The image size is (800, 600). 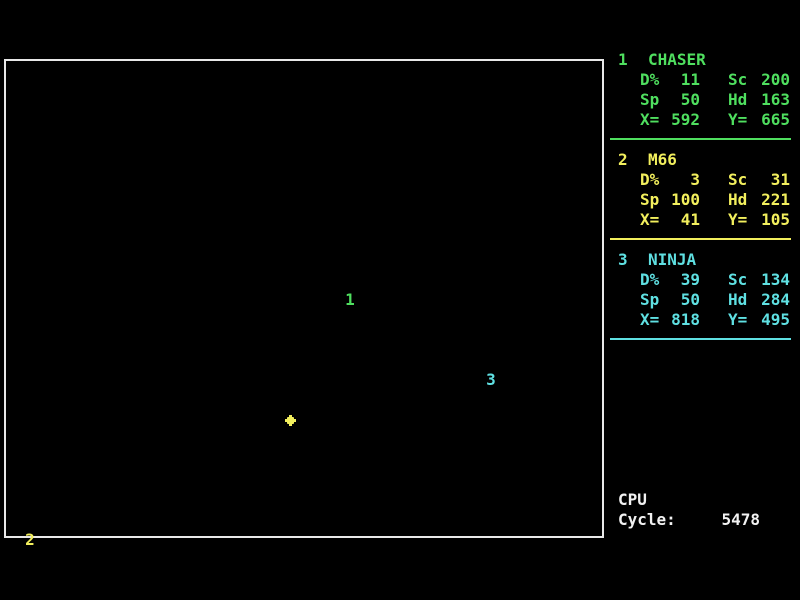 I want to click on robot-marker-3: 3, so click(x=491, y=379).